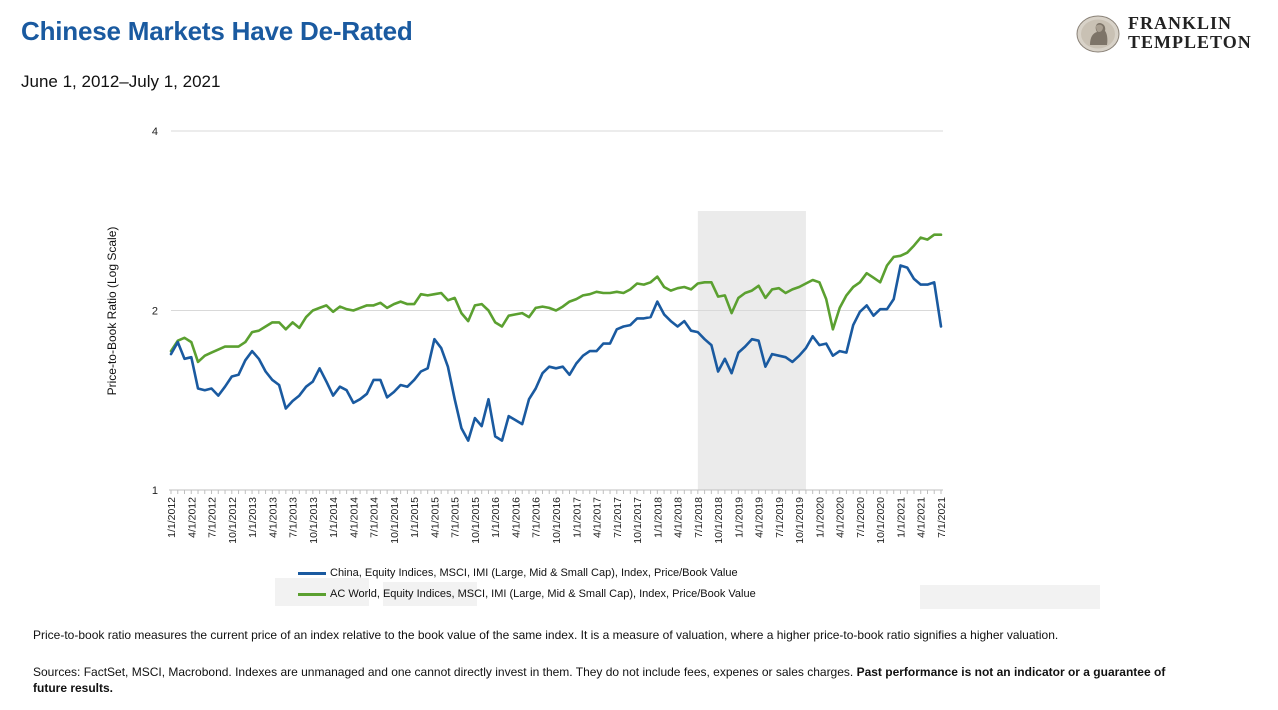  I want to click on x-tick-label: 7/1/2020, so click(861, 517).